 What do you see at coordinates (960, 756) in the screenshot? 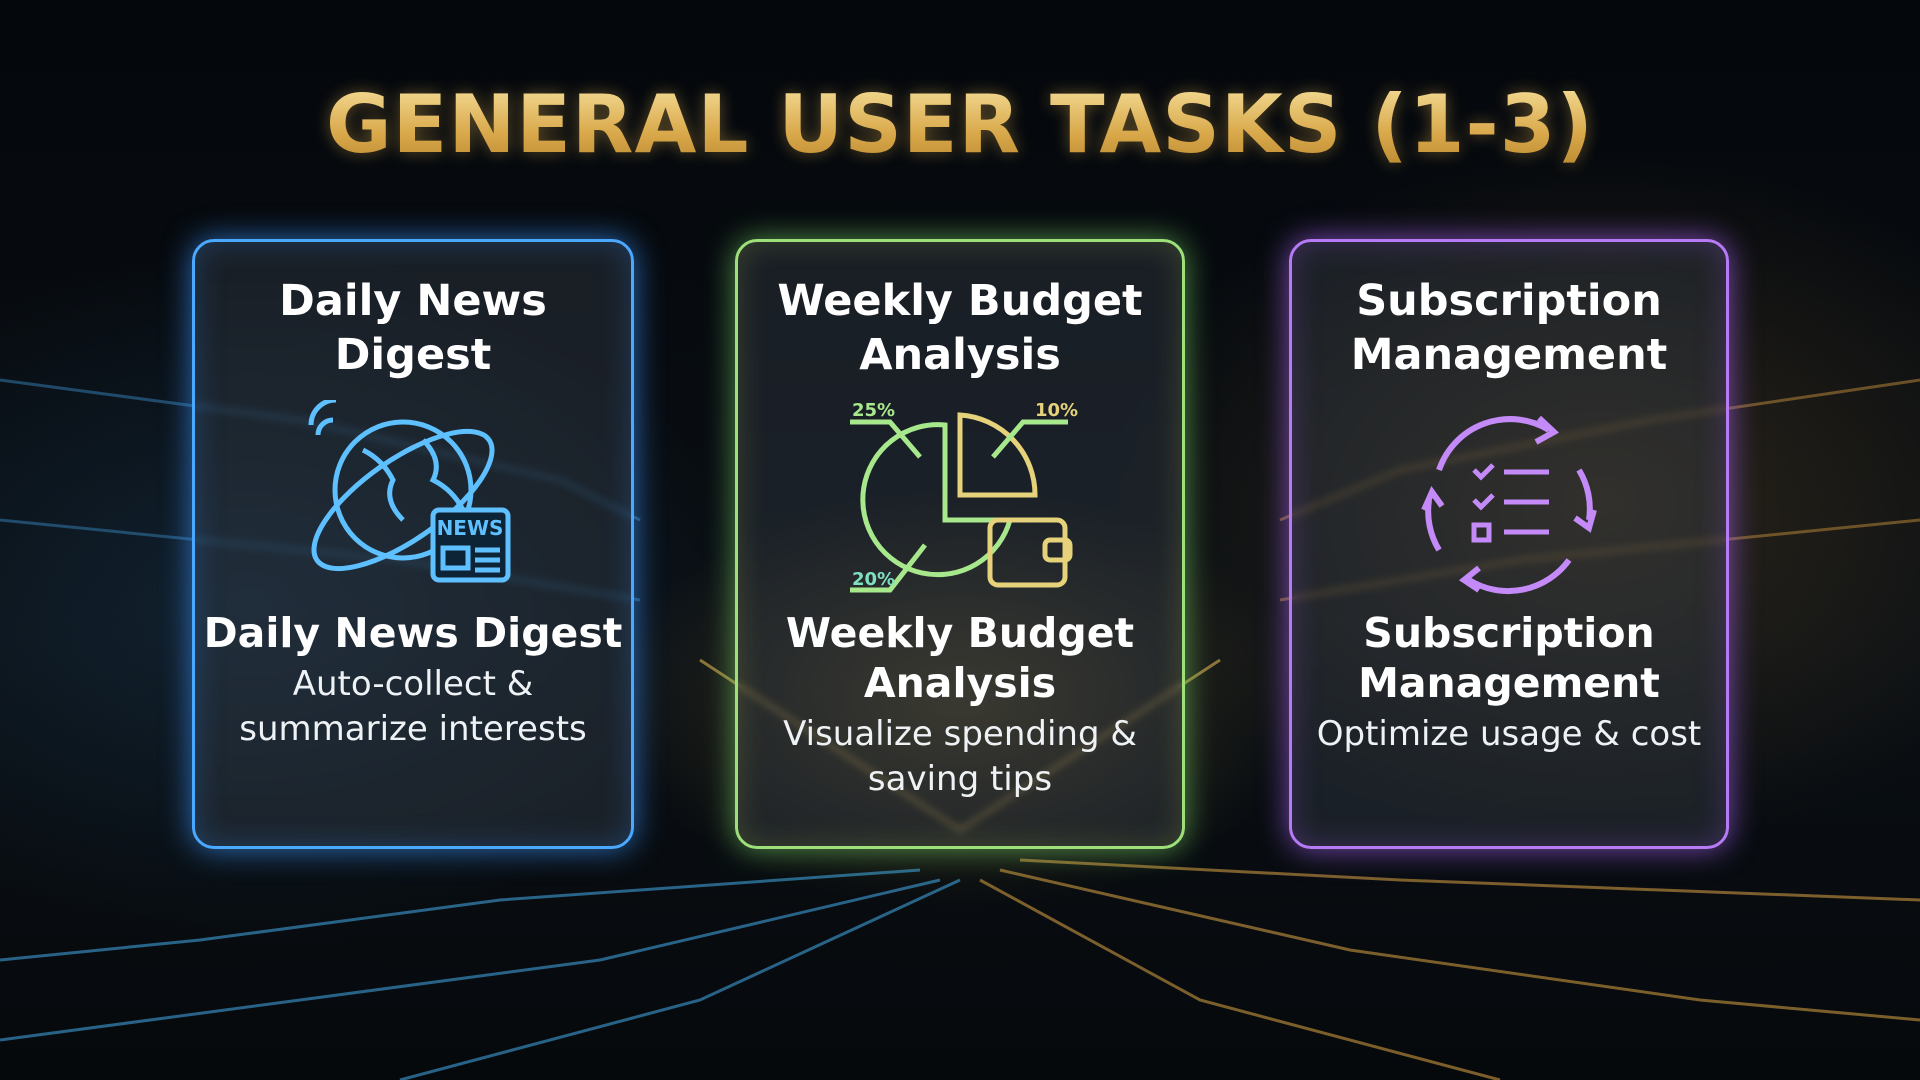
I see `card-description: Visualize spending & saving tips` at bounding box center [960, 756].